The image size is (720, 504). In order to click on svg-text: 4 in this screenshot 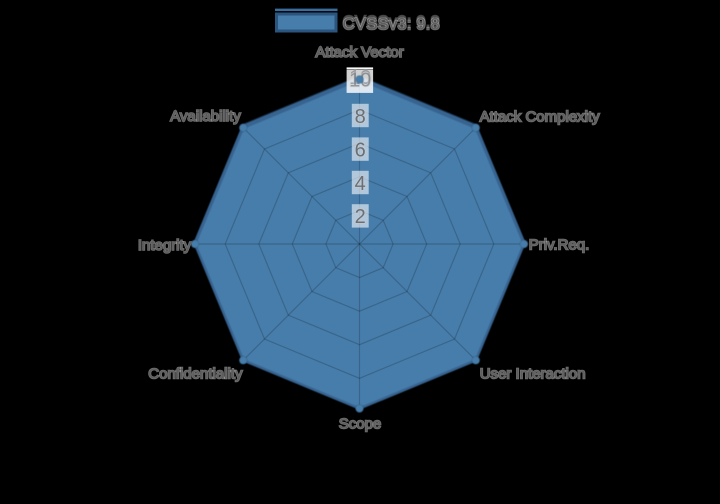, I will do `click(360, 184)`.